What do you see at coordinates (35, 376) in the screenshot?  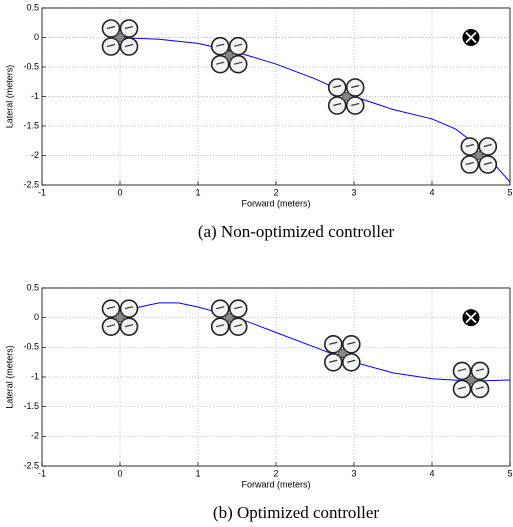 I see `y-tick-label: -1` at bounding box center [35, 376].